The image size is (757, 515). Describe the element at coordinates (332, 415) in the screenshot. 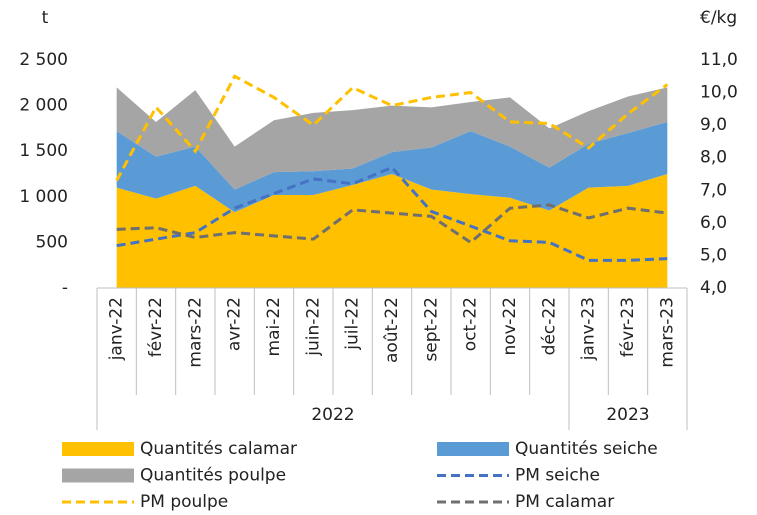

I see `group-label: 2022` at that location.